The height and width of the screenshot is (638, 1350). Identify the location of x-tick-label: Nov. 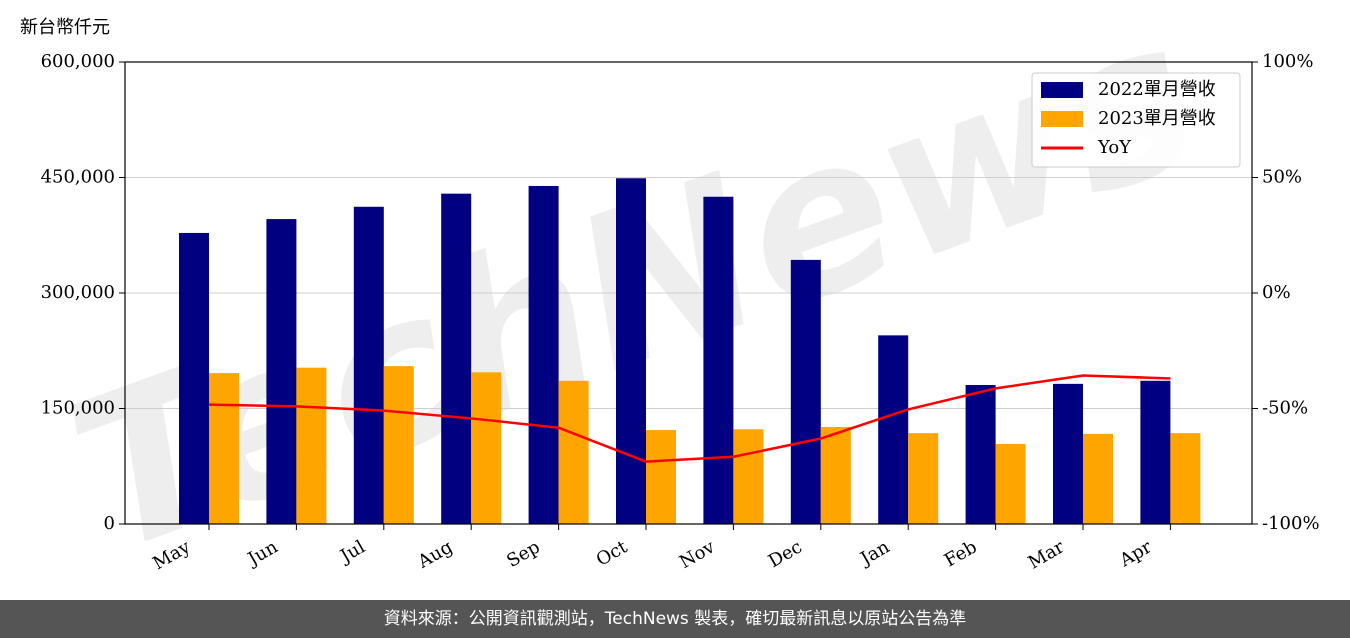
(697, 554).